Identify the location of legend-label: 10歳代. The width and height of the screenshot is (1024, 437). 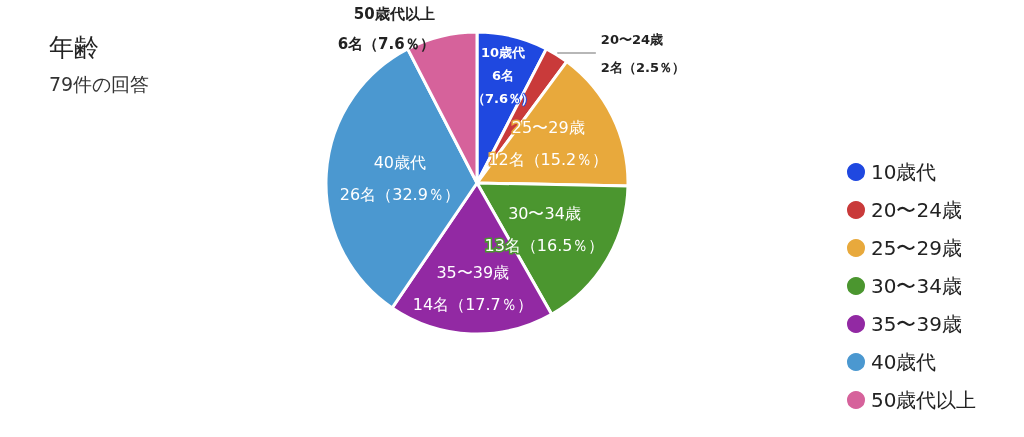
(904, 172).